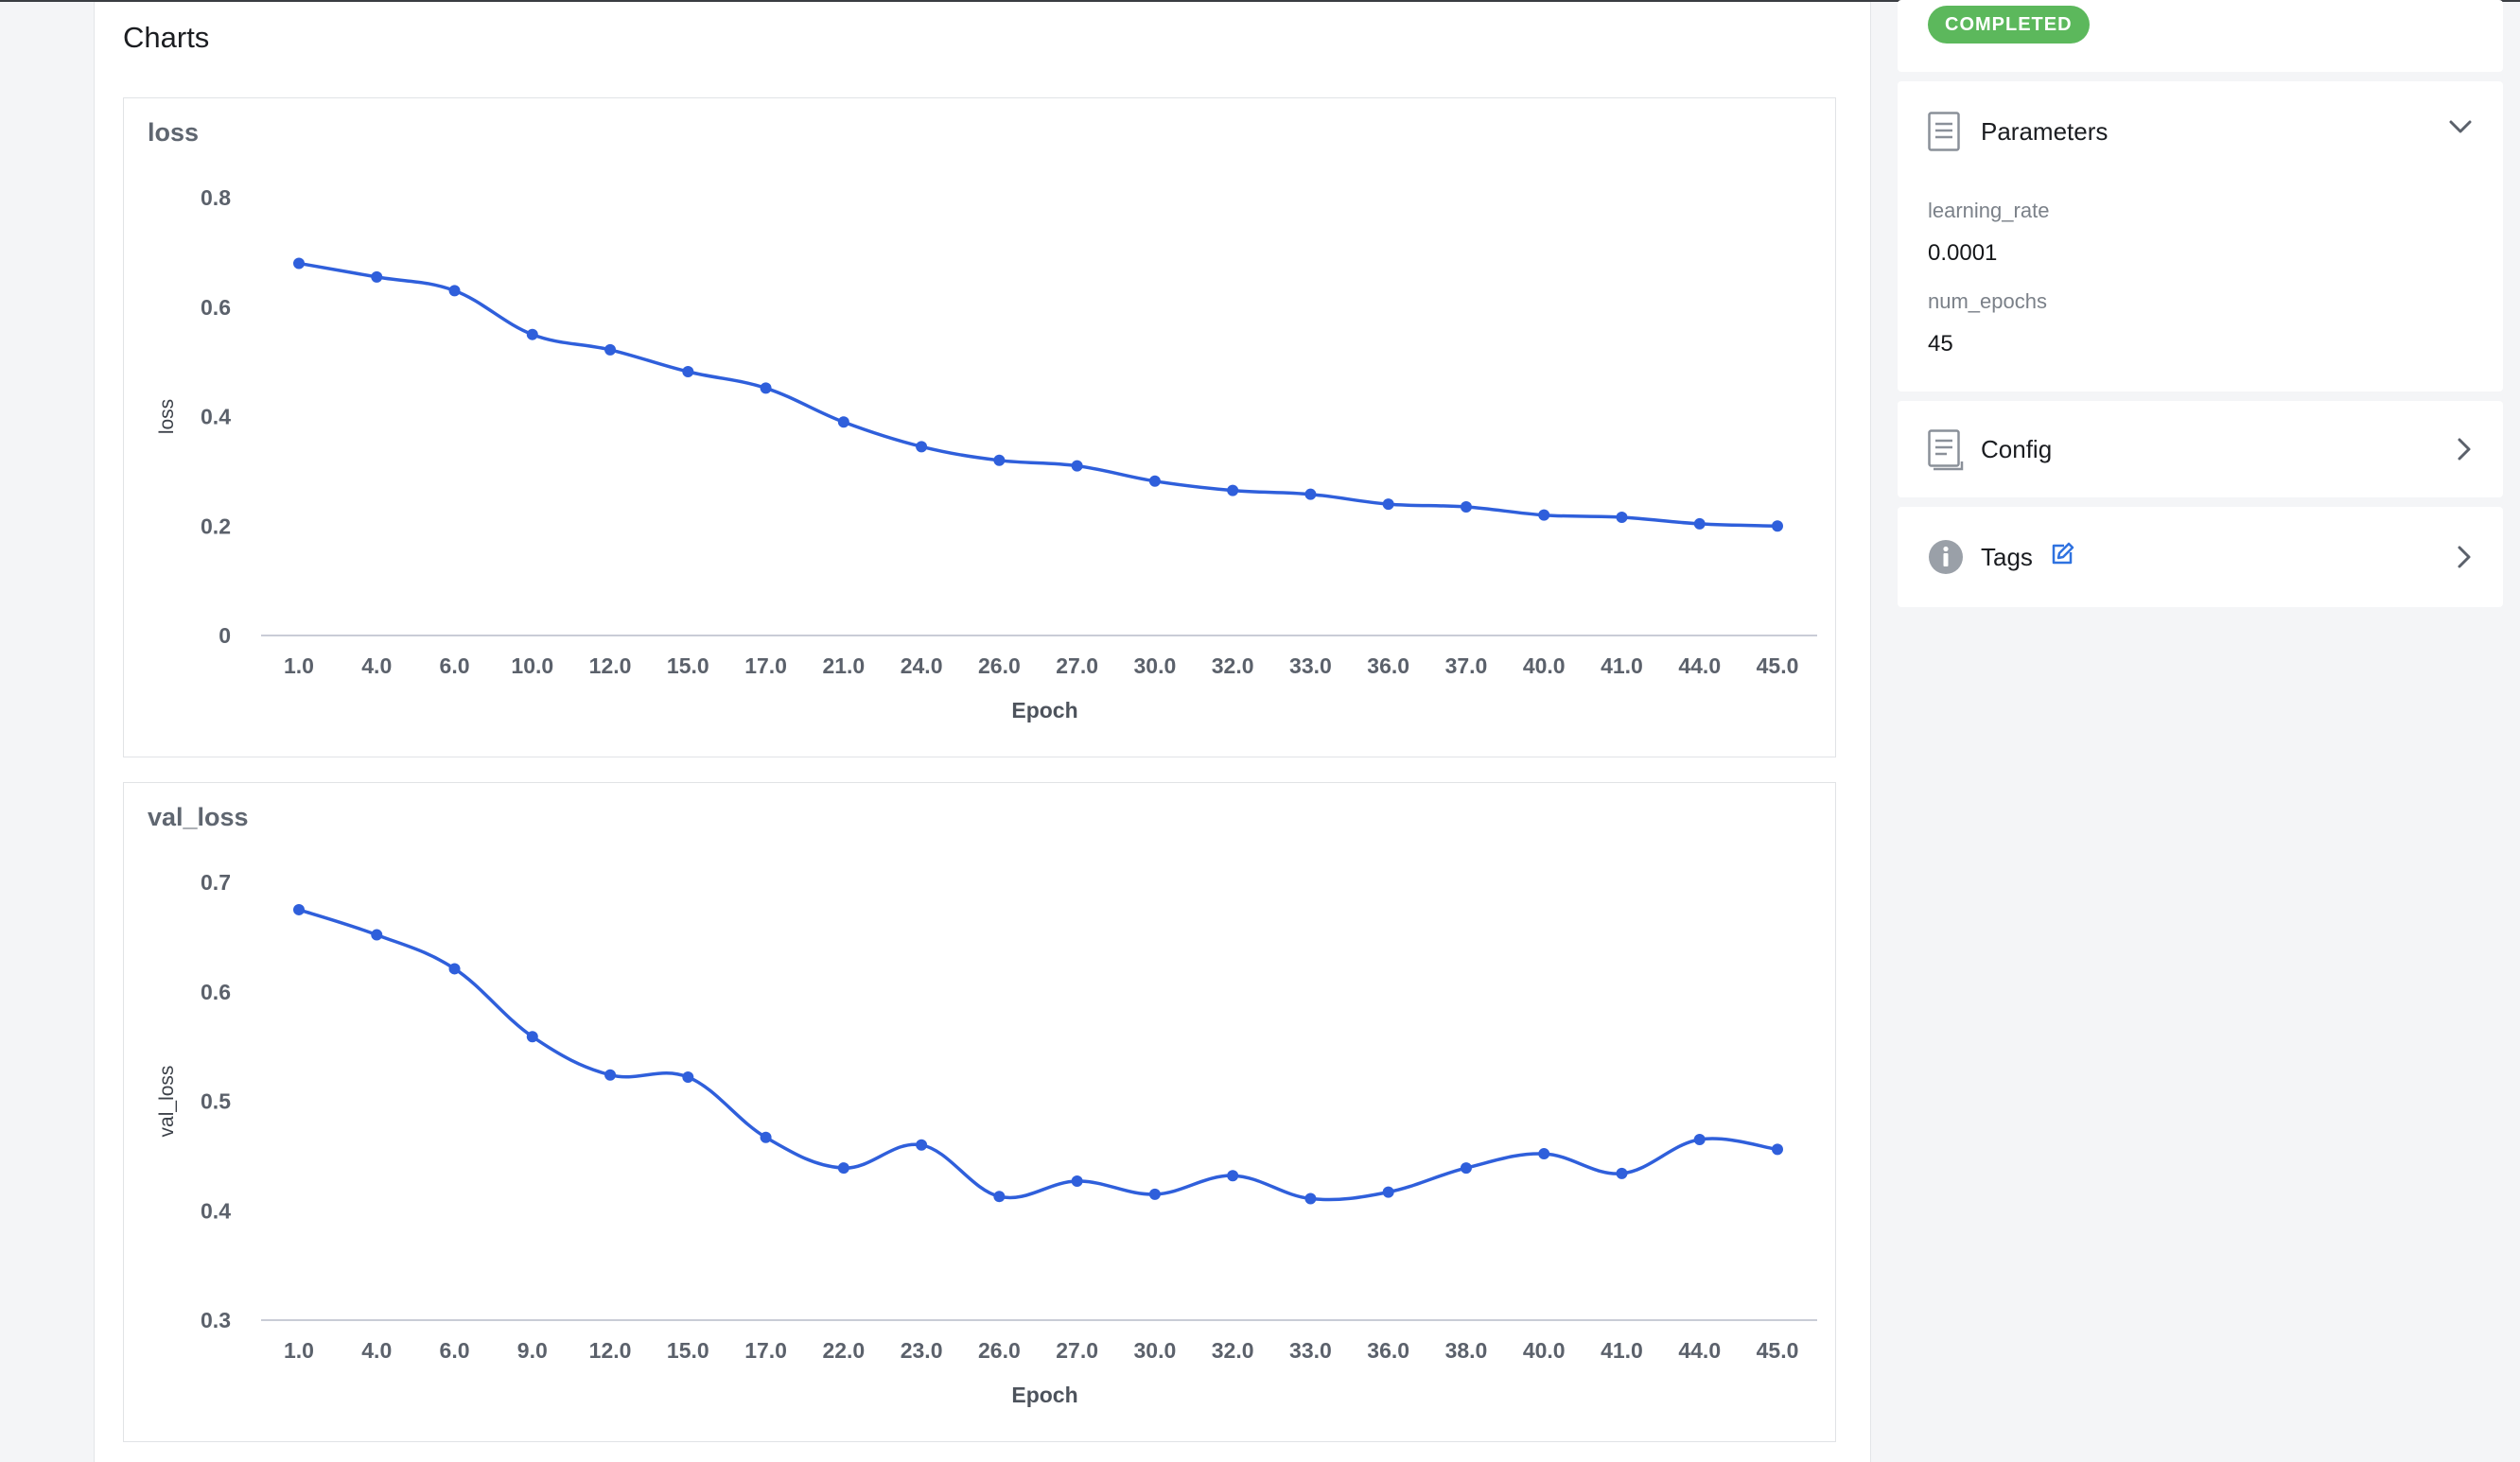 The width and height of the screenshot is (2520, 1462). I want to click on x-tick-label: 32.0, so click(1233, 665).